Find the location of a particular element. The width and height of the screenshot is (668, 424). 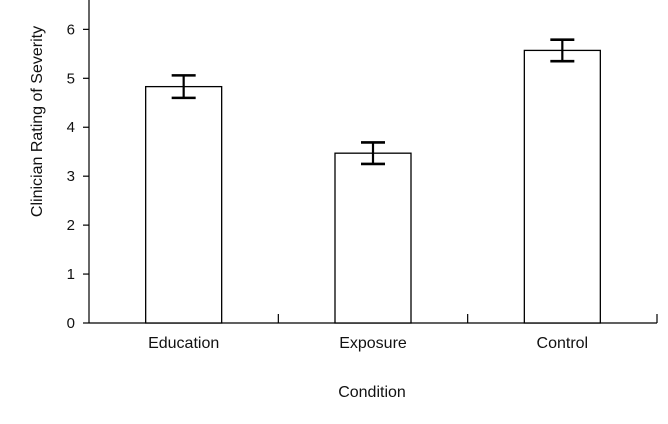

y-tick-label: 3 is located at coordinates (71, 176).